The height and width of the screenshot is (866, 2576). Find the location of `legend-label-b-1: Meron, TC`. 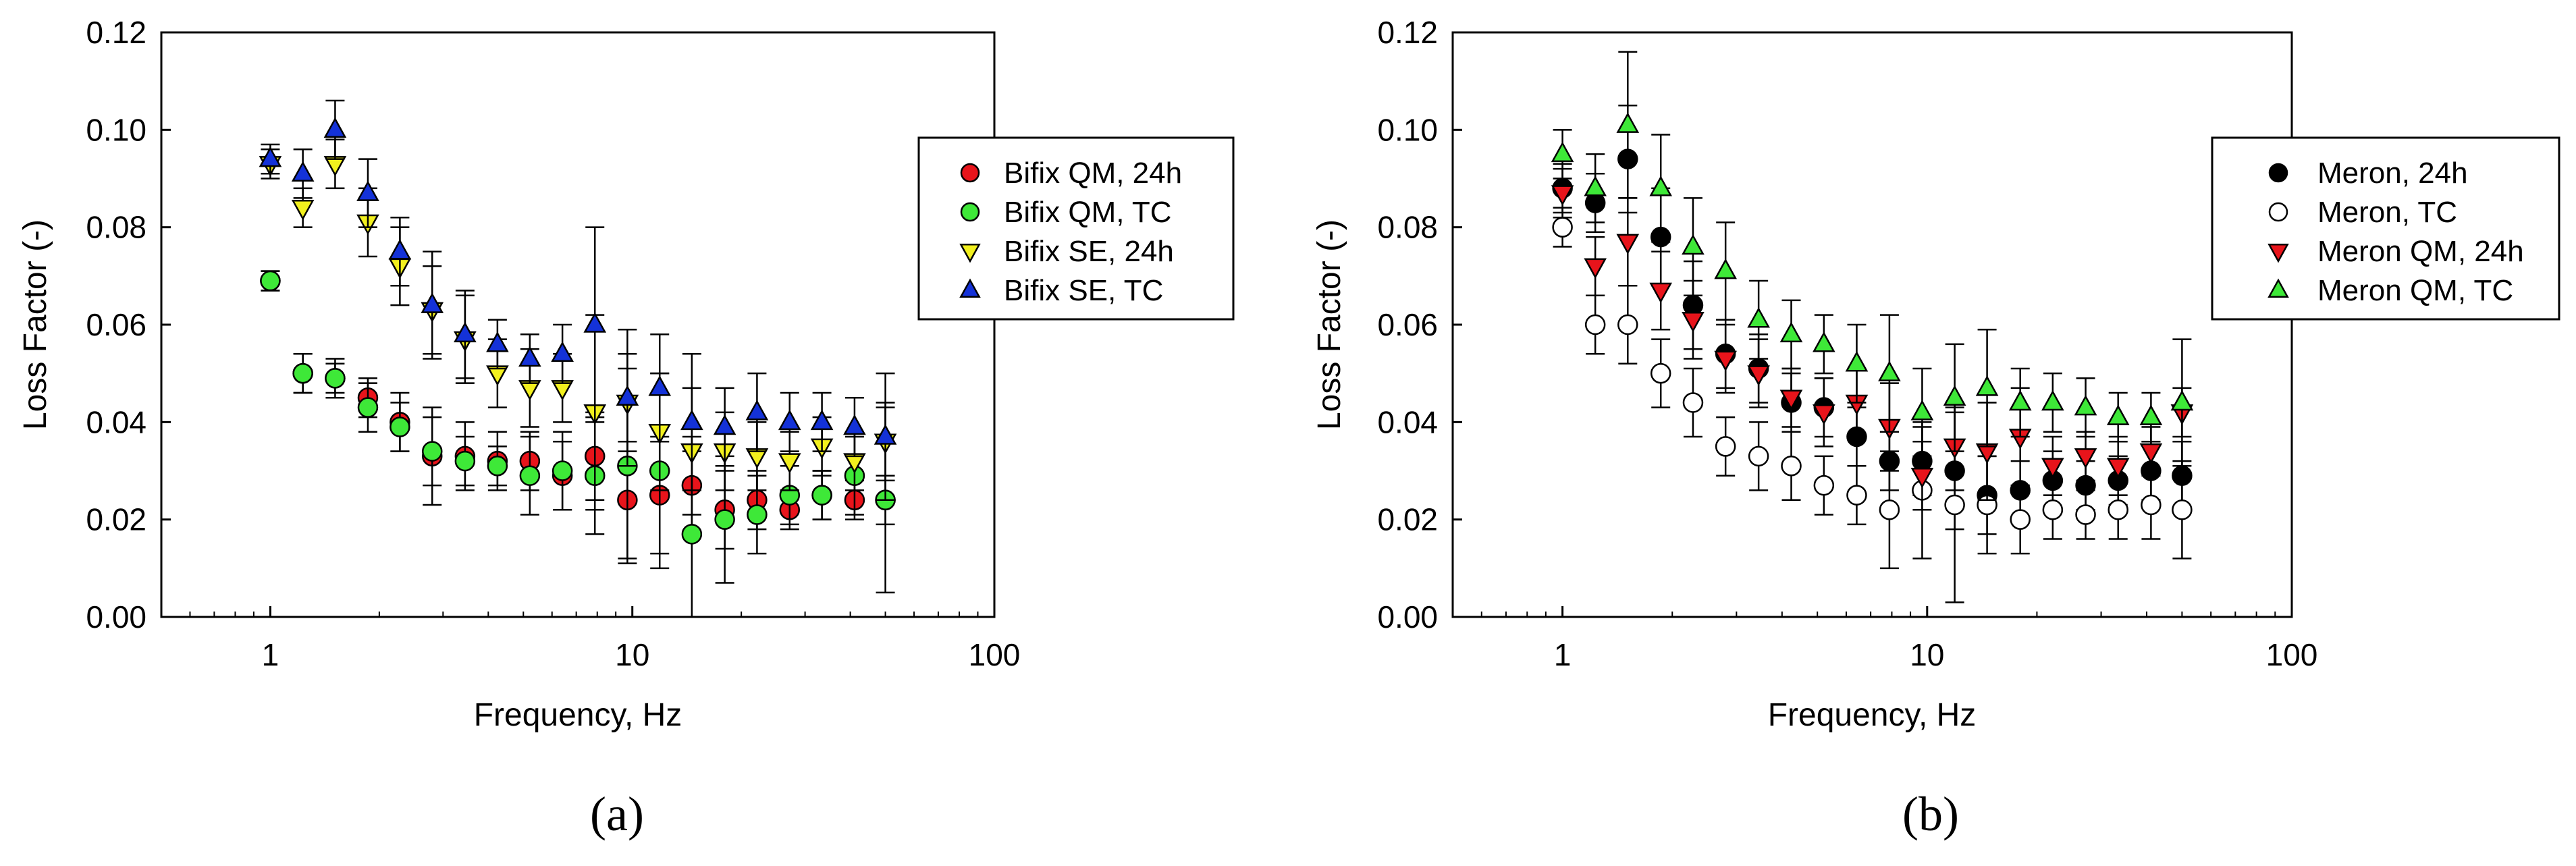

legend-label-b-1: Meron, TC is located at coordinates (2387, 212).